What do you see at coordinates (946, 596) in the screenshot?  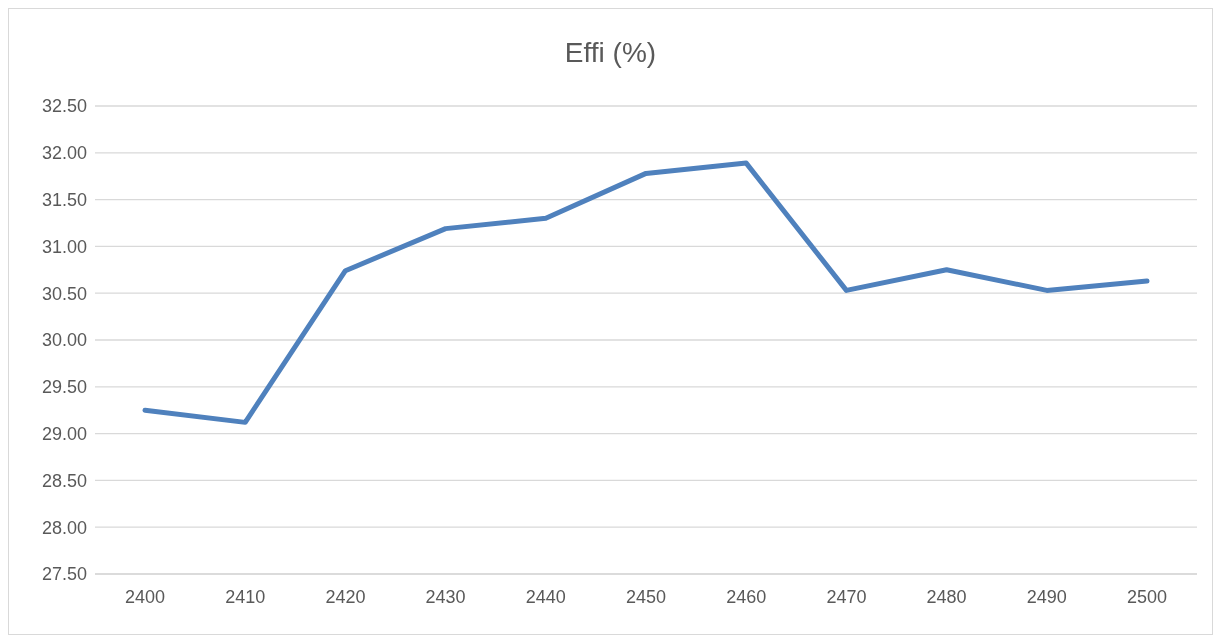 I see `x-tick-label: 2480` at bounding box center [946, 596].